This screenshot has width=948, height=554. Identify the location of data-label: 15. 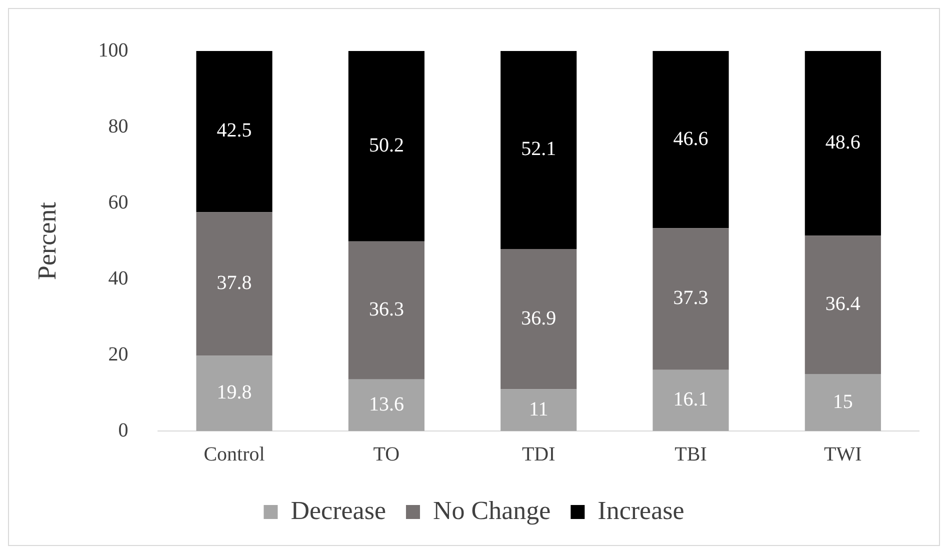
(842, 401).